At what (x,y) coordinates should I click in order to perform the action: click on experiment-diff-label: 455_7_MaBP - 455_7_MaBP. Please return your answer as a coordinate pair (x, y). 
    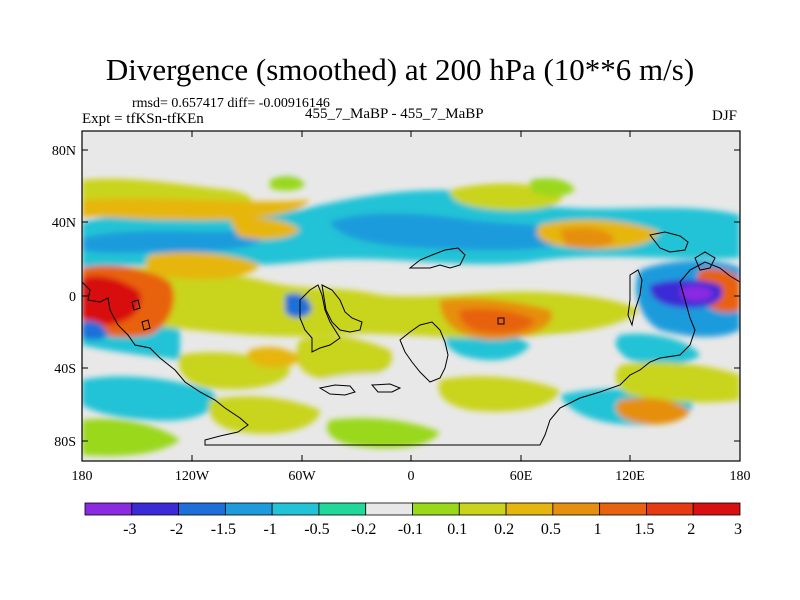
    Looking at the image, I should click on (394, 114).